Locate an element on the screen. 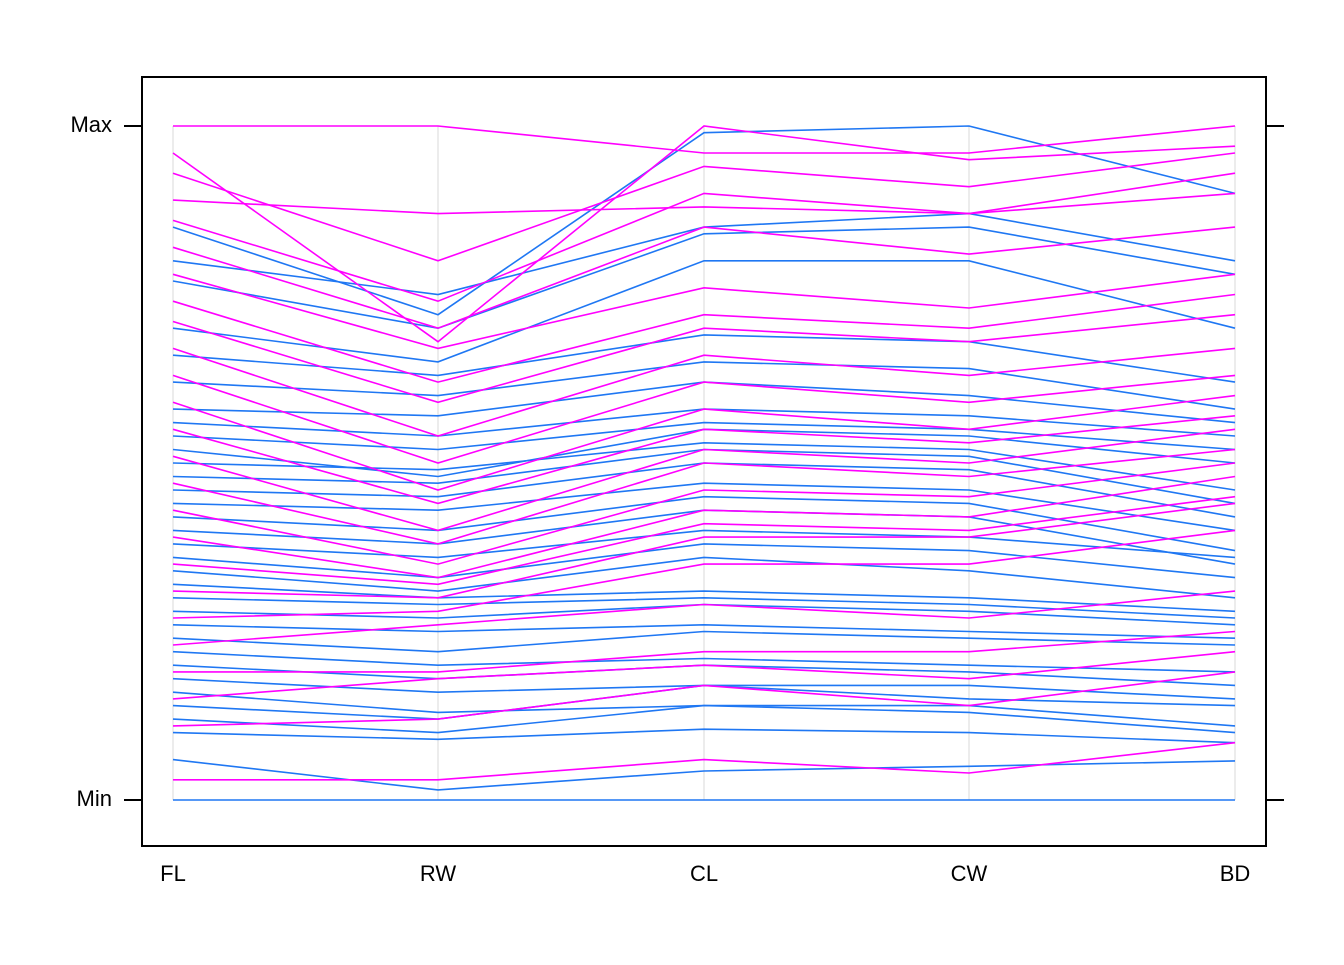 The image size is (1344, 965). x-tick-labels: FL RW CL CW BD is located at coordinates (705, 873).